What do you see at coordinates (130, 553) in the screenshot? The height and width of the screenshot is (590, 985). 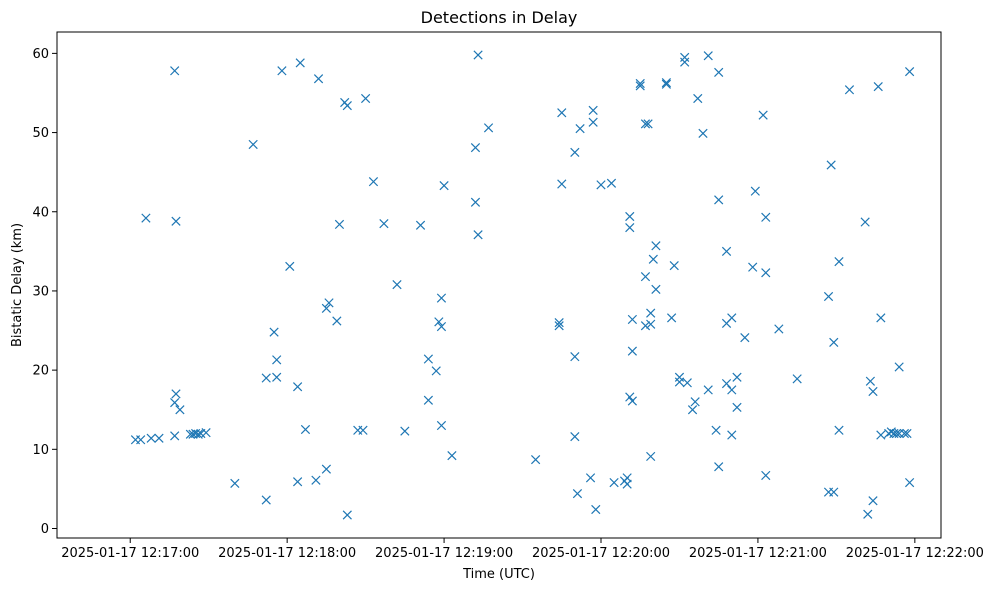 I see `x-tick-label: 2025-01-17 12:17:00` at bounding box center [130, 553].